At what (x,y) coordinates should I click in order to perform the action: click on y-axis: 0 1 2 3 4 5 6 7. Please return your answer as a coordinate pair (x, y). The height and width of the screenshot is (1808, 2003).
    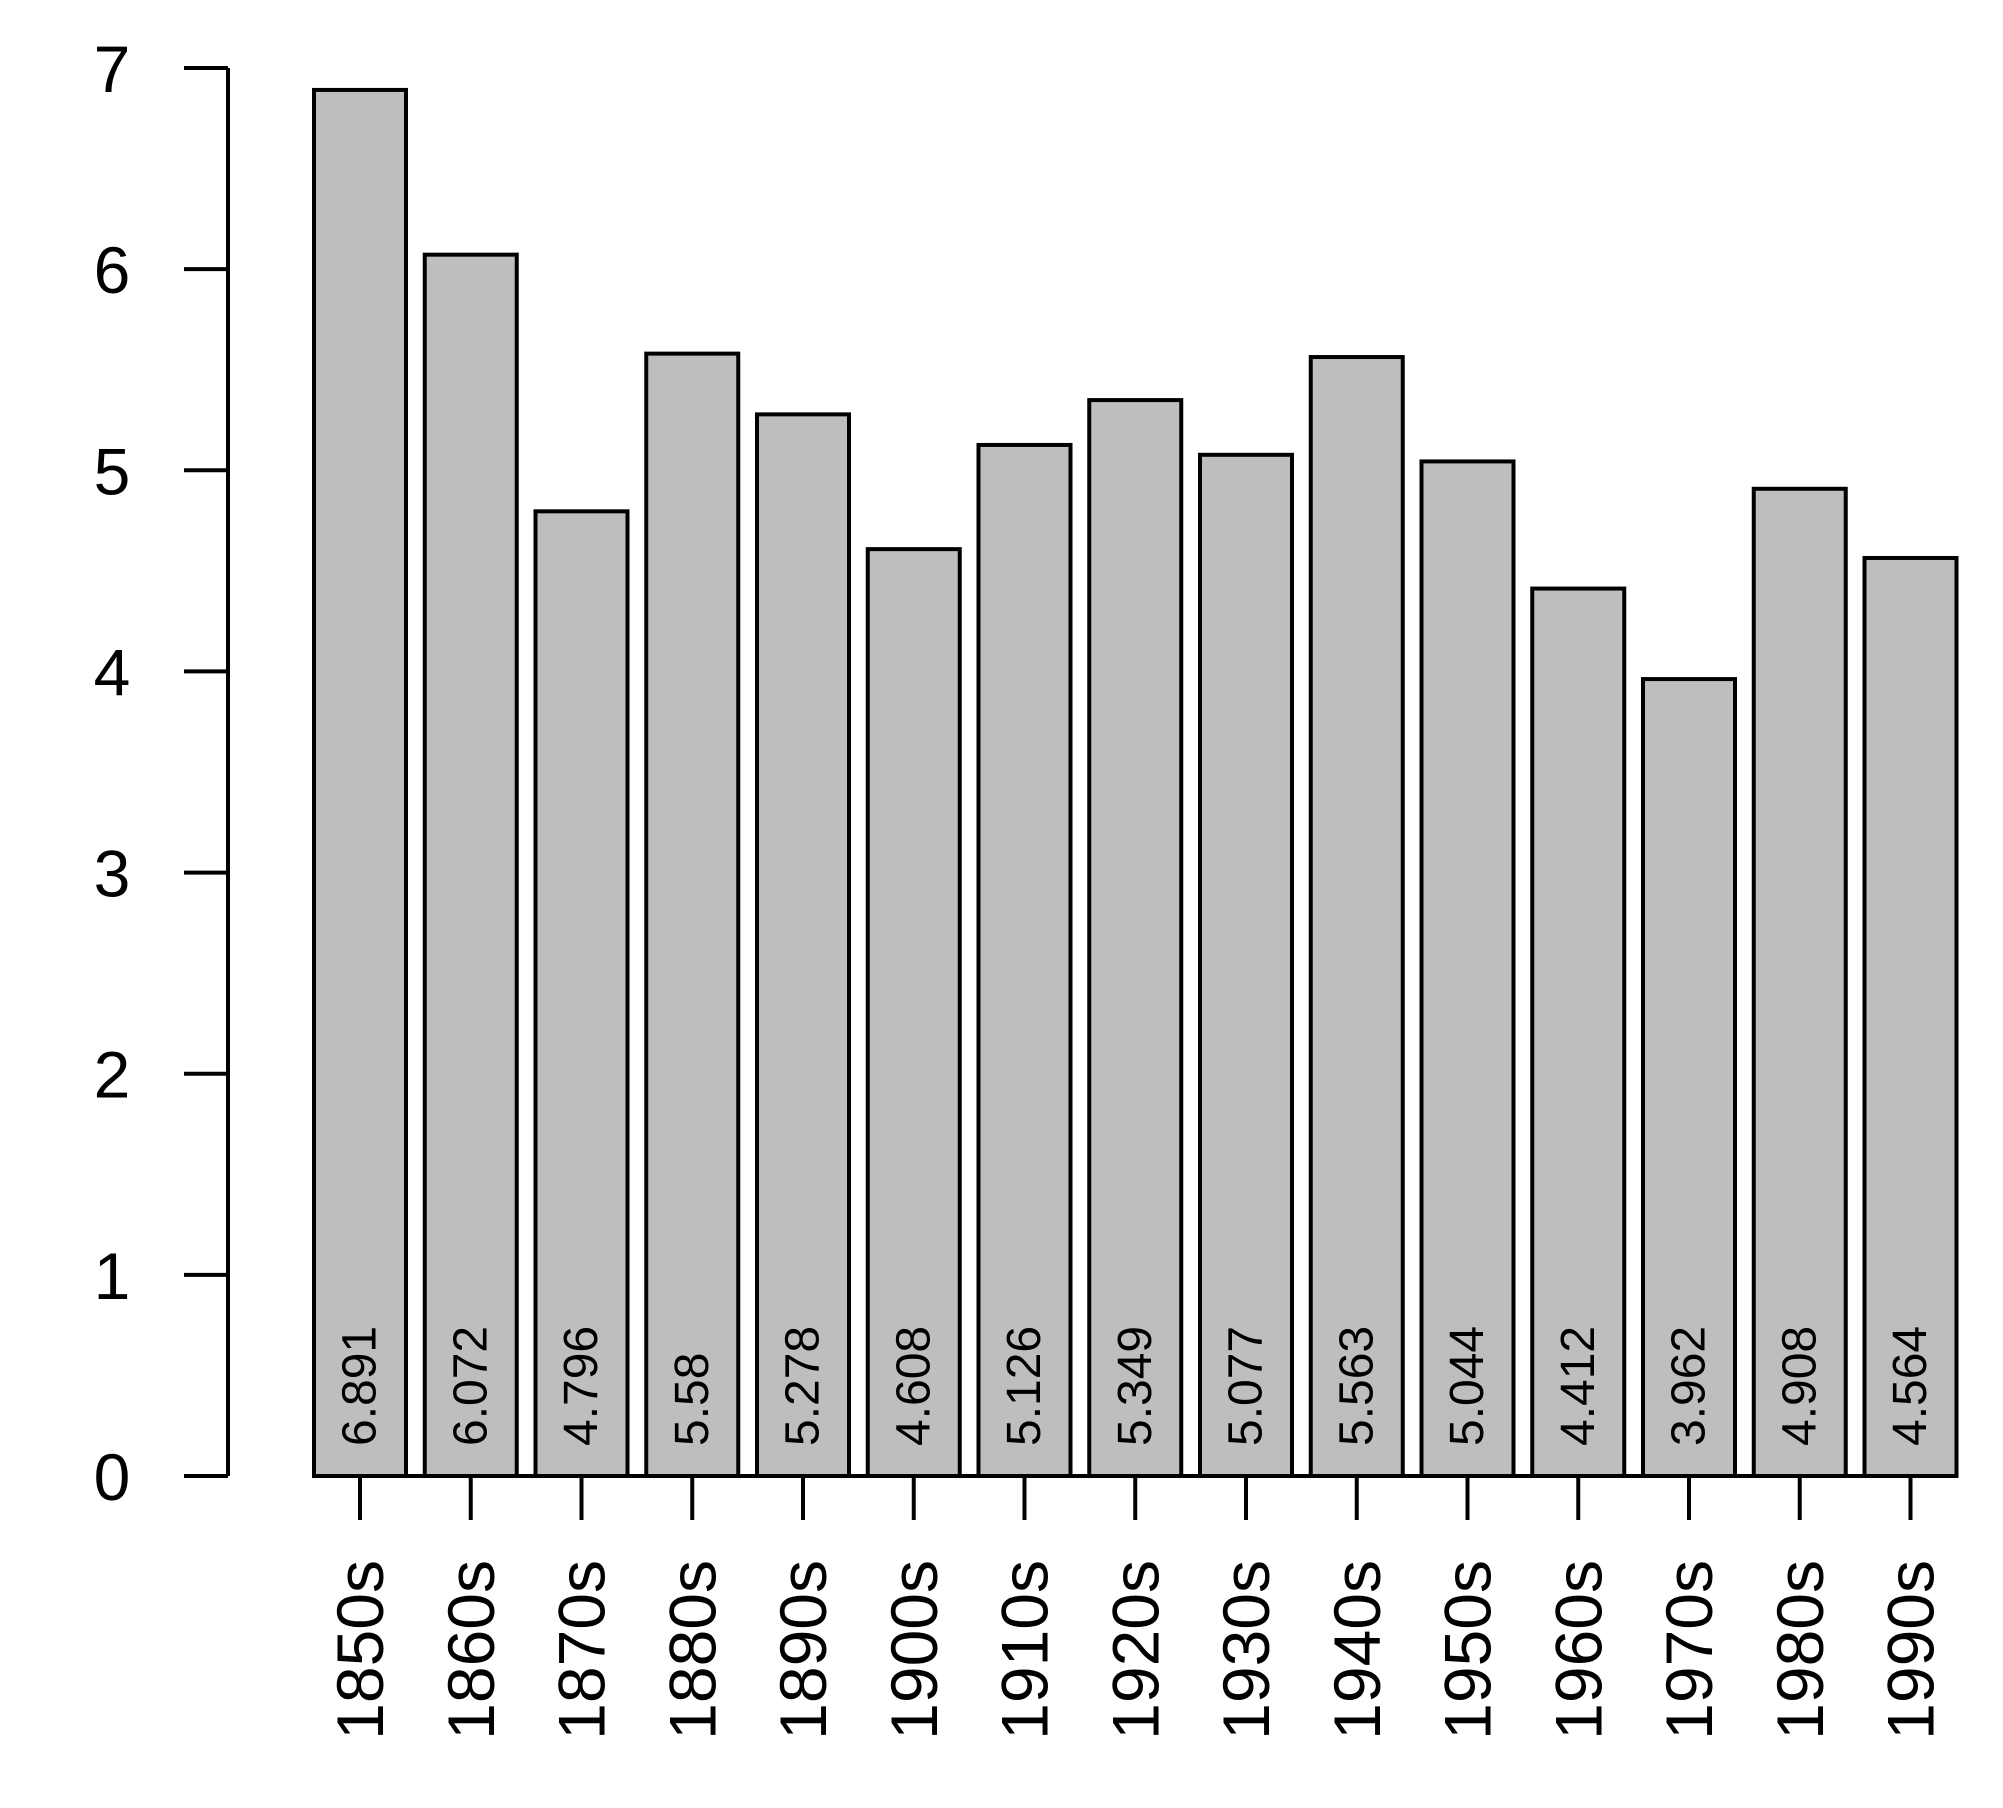
    Looking at the image, I should click on (162, 773).